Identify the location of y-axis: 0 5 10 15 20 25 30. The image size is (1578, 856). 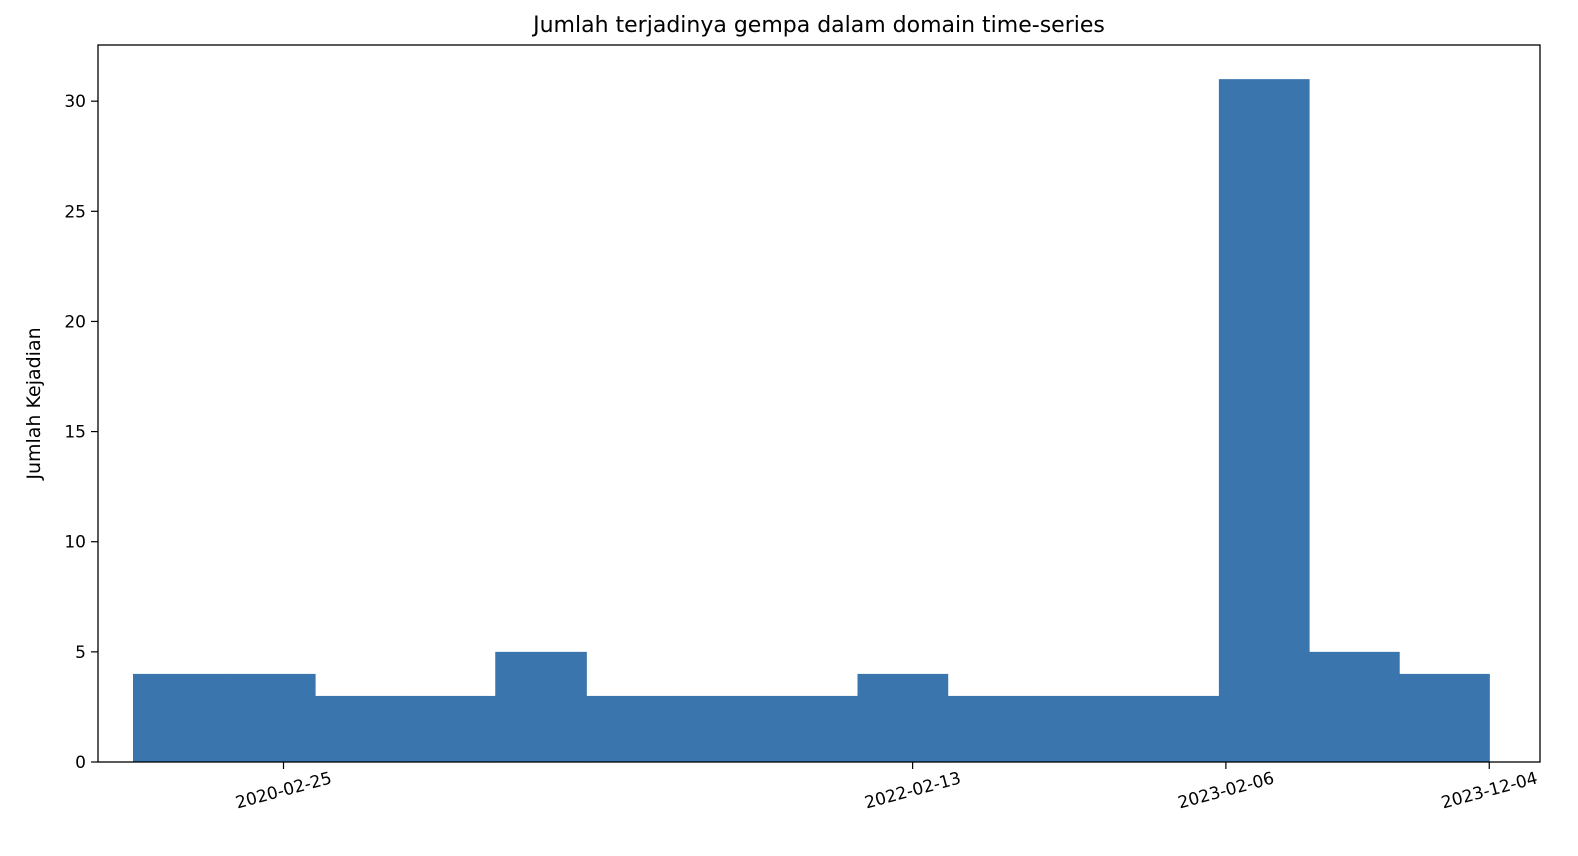
(81, 432).